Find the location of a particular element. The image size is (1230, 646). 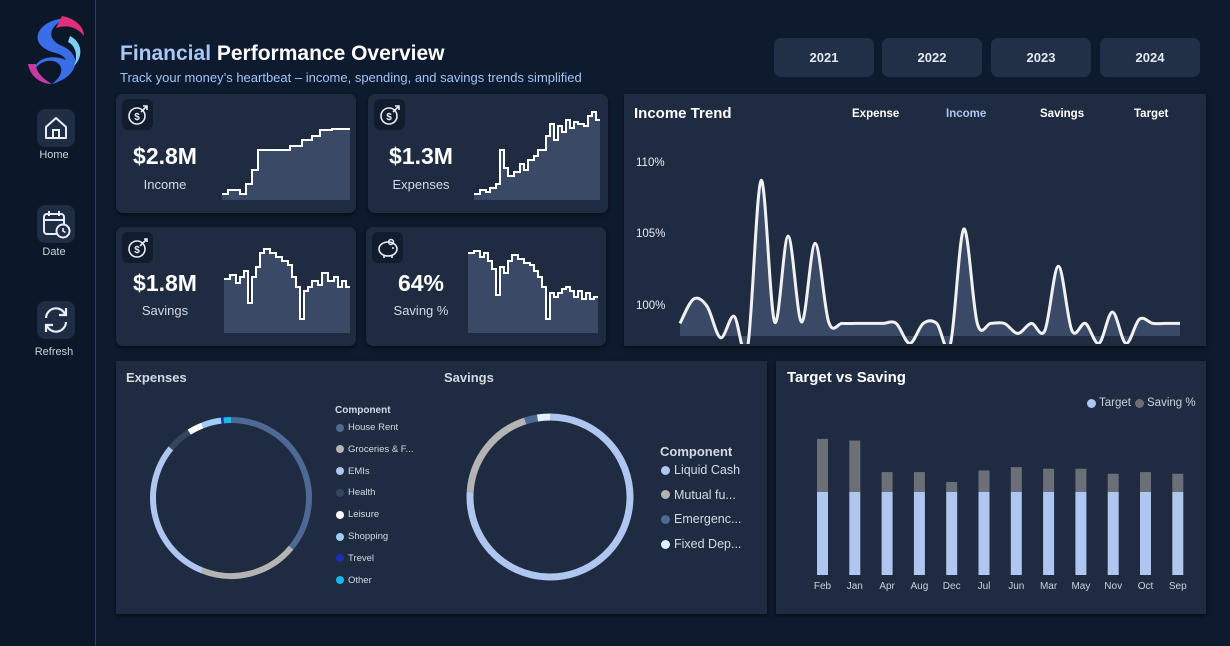

legend-target-label: Target is located at coordinates (1115, 403).